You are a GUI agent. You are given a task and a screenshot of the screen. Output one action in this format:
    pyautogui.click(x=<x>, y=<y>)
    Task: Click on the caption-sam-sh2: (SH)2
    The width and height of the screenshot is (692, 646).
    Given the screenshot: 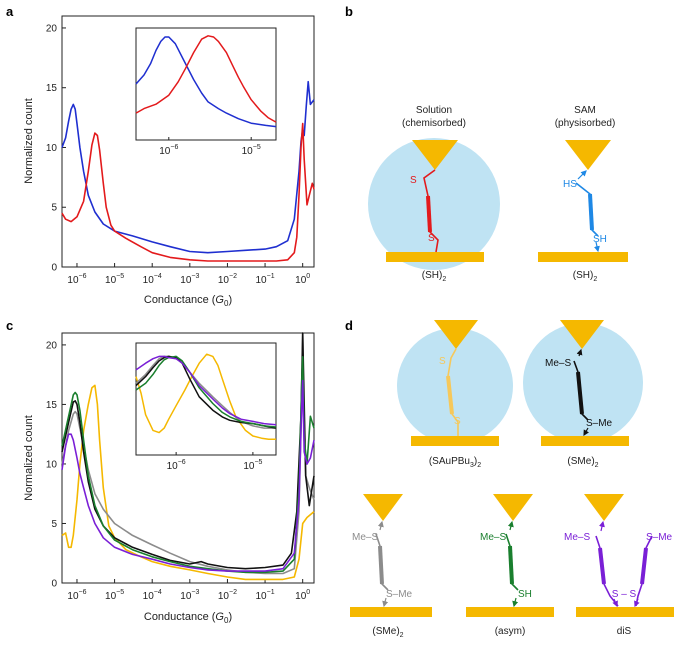 What is the action you would take?
    pyautogui.click(x=585, y=276)
    